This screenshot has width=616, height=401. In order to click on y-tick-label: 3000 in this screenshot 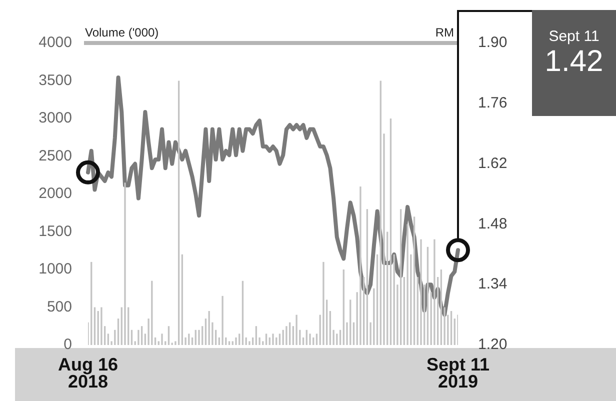, I will do `click(55, 118)`.